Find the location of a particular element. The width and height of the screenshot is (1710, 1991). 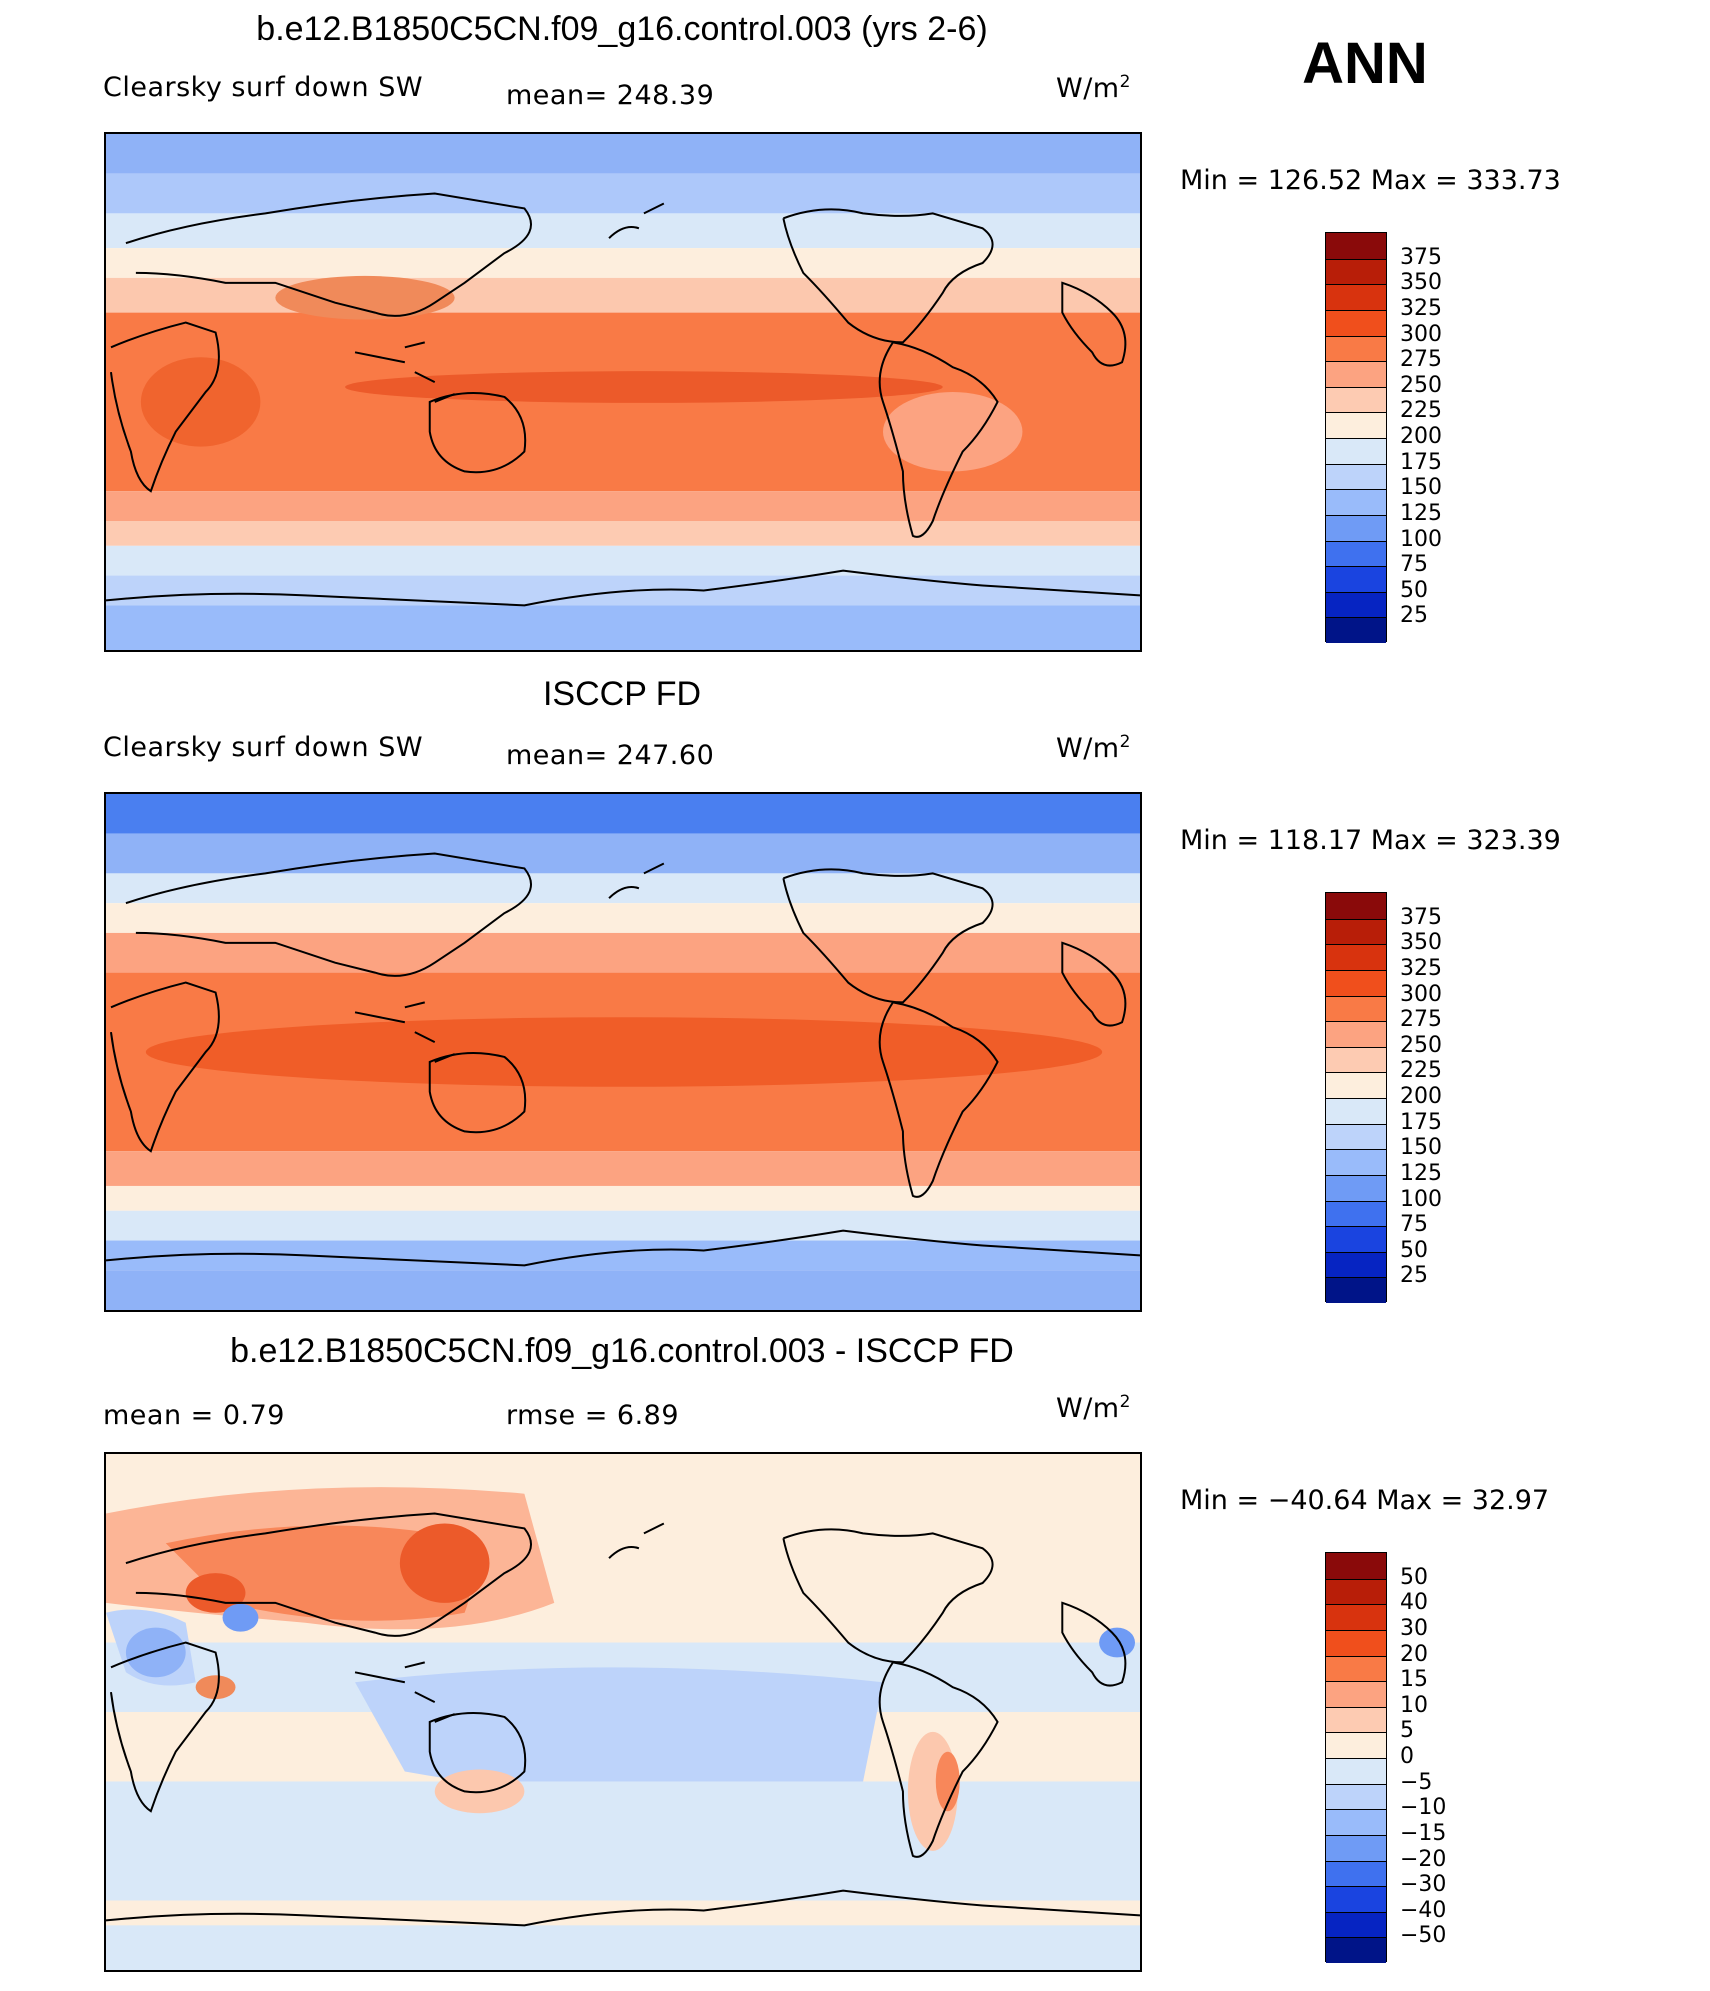

panel-obs-mean: mean= 247.60 is located at coordinates (610, 755).